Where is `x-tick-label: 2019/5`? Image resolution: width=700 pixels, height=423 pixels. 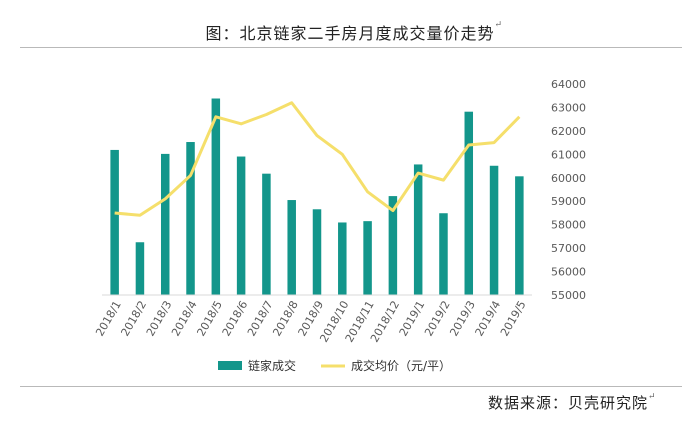 x-tick-label: 2019/5 is located at coordinates (513, 319).